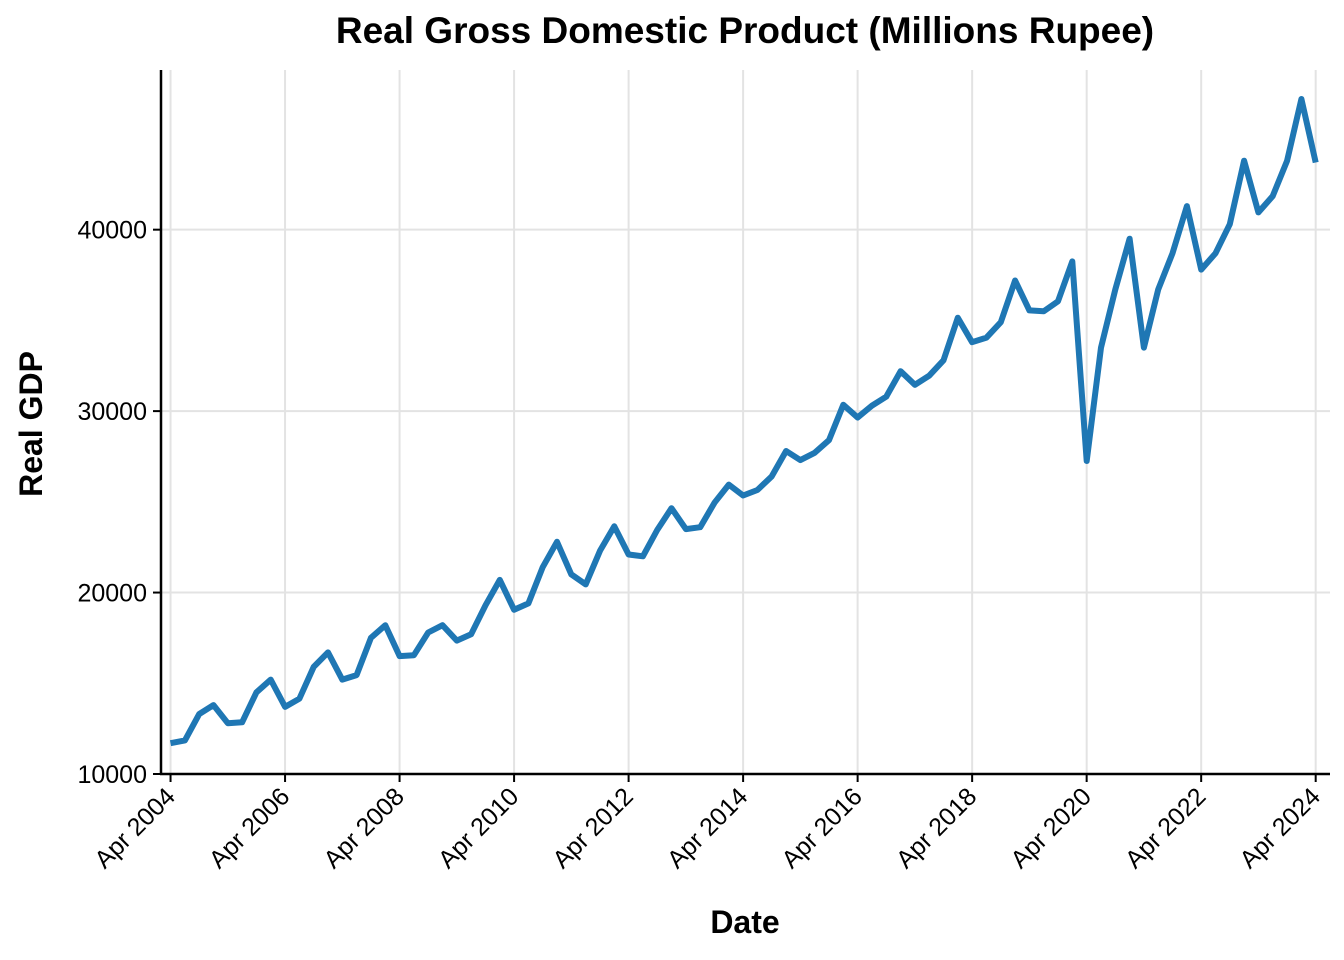 Image resolution: width=1344 pixels, height=960 pixels. I want to click on x-tick-label: Apr 2010, so click(479, 828).